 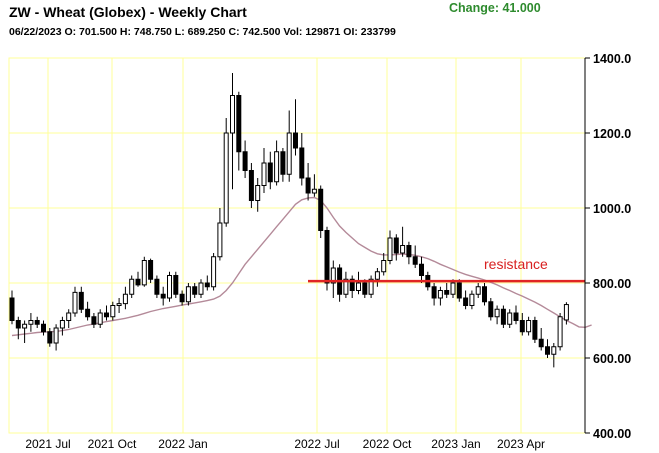 What do you see at coordinates (47, 444) in the screenshot?
I see `x-tick-label: 2021 Jul` at bounding box center [47, 444].